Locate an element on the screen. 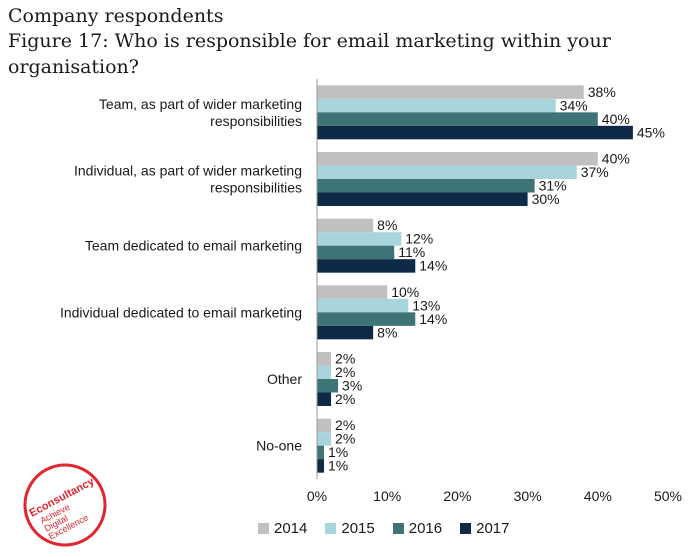  data-label-2014-2: 8% is located at coordinates (387, 225).